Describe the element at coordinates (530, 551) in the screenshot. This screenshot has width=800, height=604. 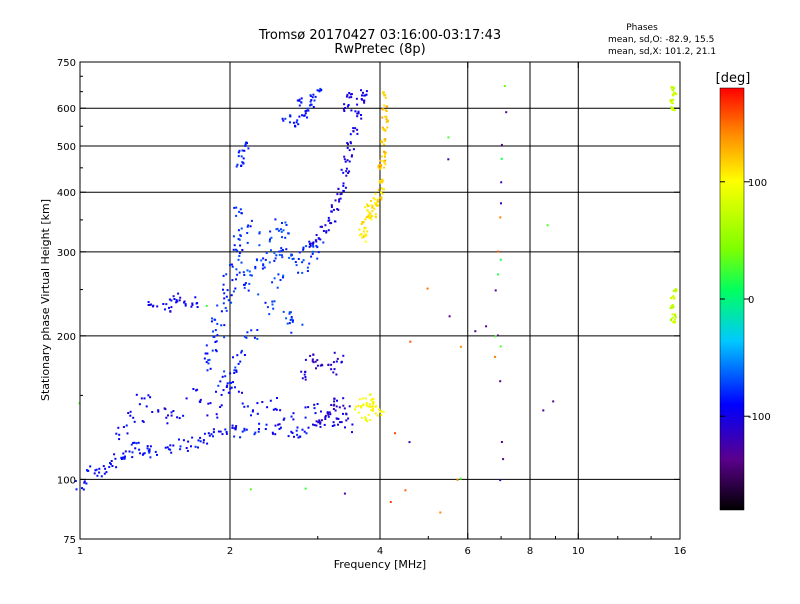
I see `x-tick-label: 8` at that location.